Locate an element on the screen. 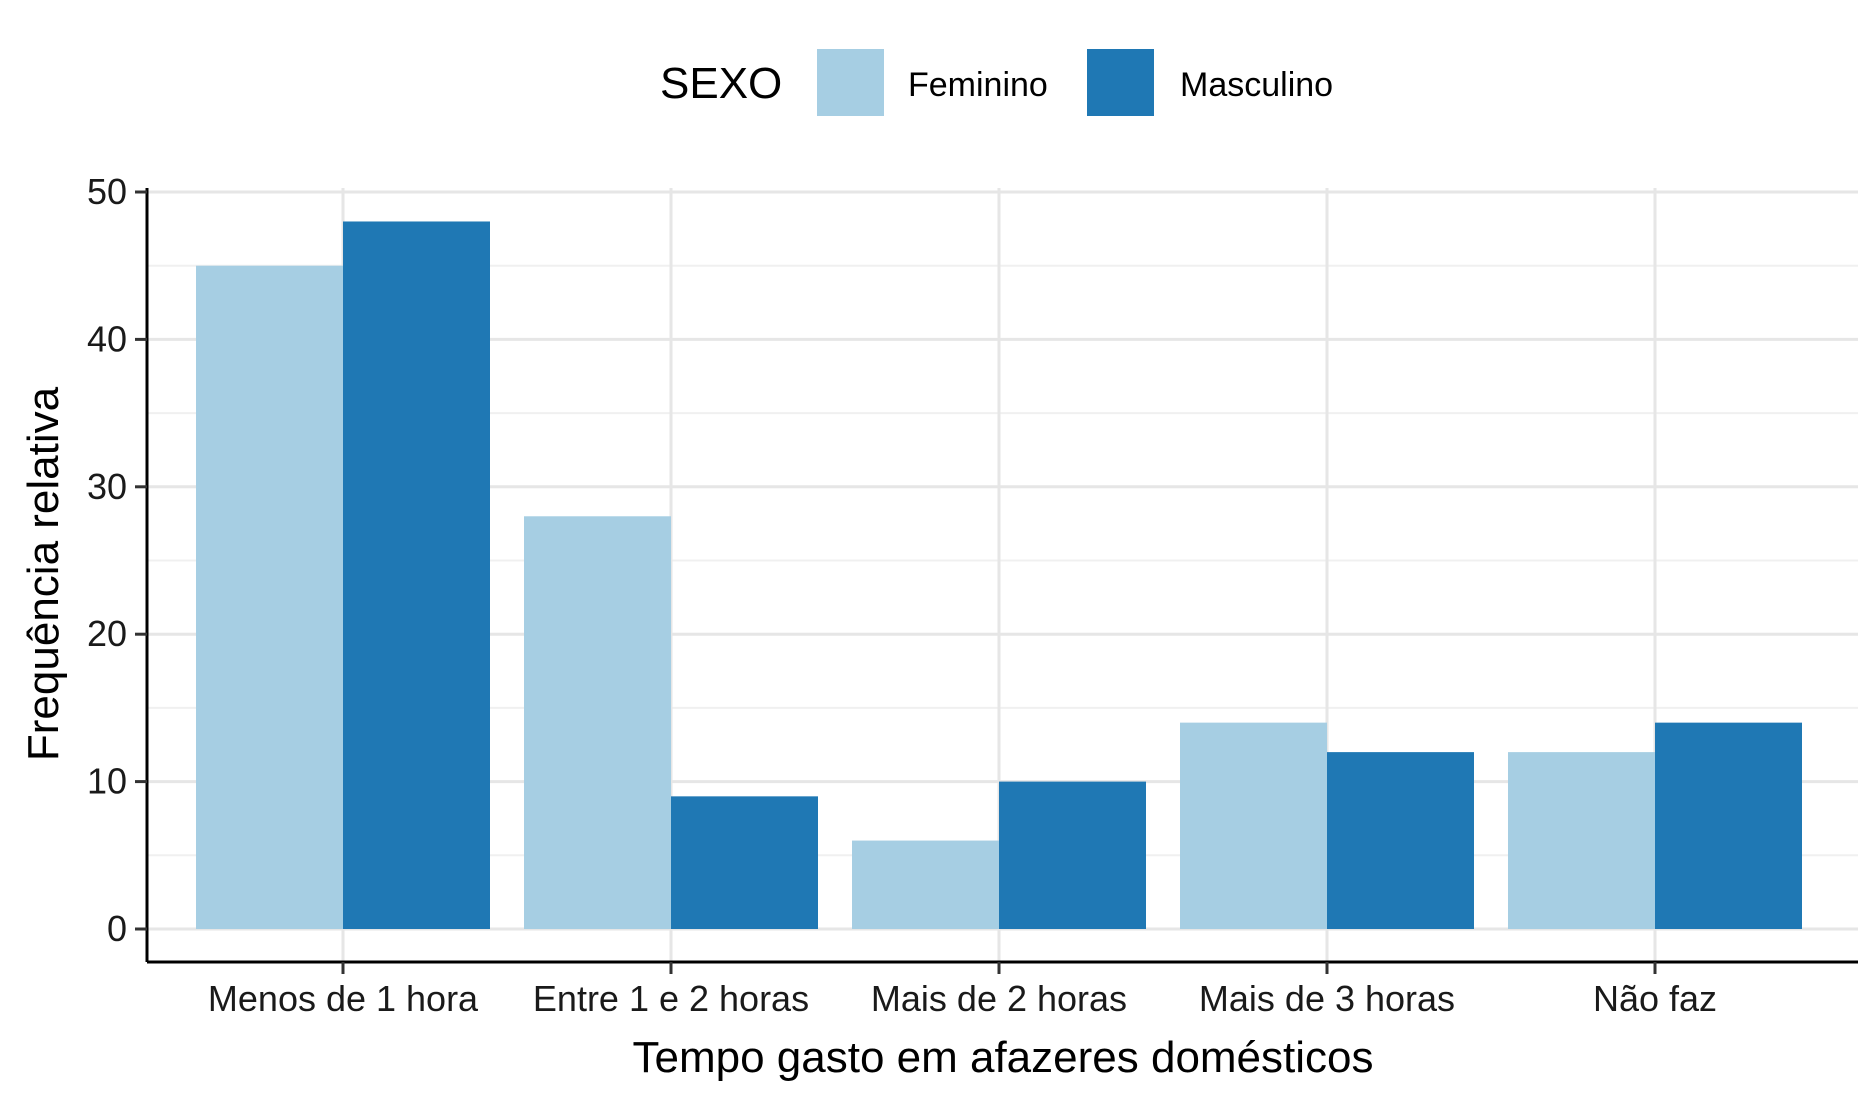  x-tick-label: Mais de 3 horas is located at coordinates (1327, 998).